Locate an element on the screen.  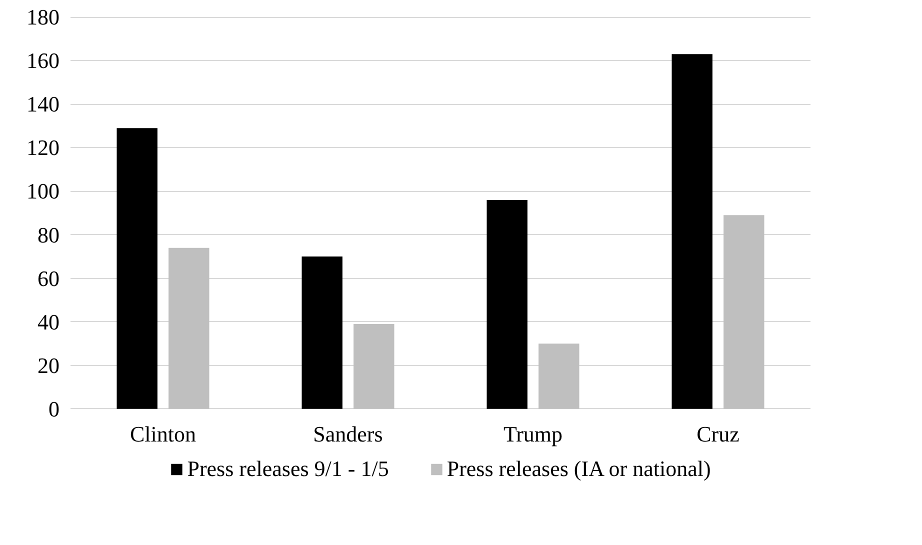
y-tick-label: 100 is located at coordinates (43, 191).